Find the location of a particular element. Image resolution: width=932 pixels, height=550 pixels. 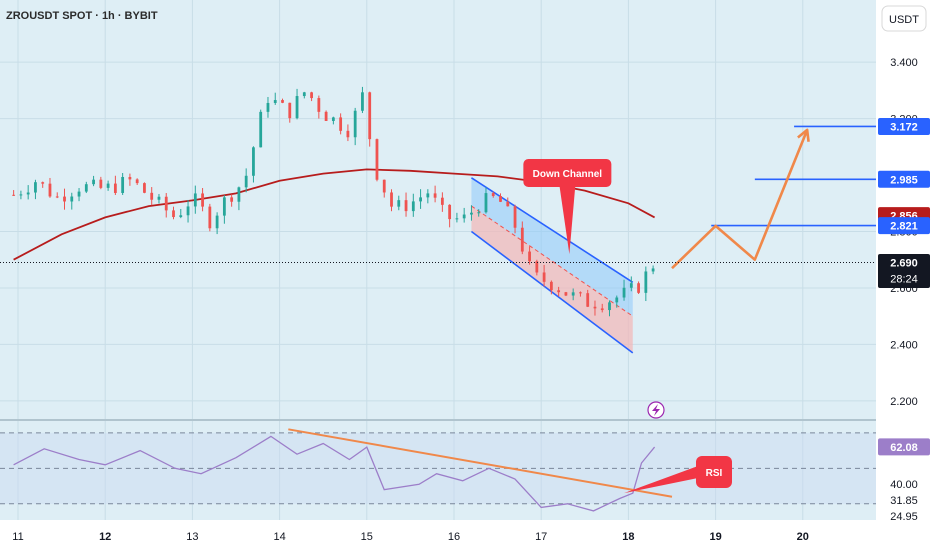

time-tick-label: 13 is located at coordinates (192, 537).